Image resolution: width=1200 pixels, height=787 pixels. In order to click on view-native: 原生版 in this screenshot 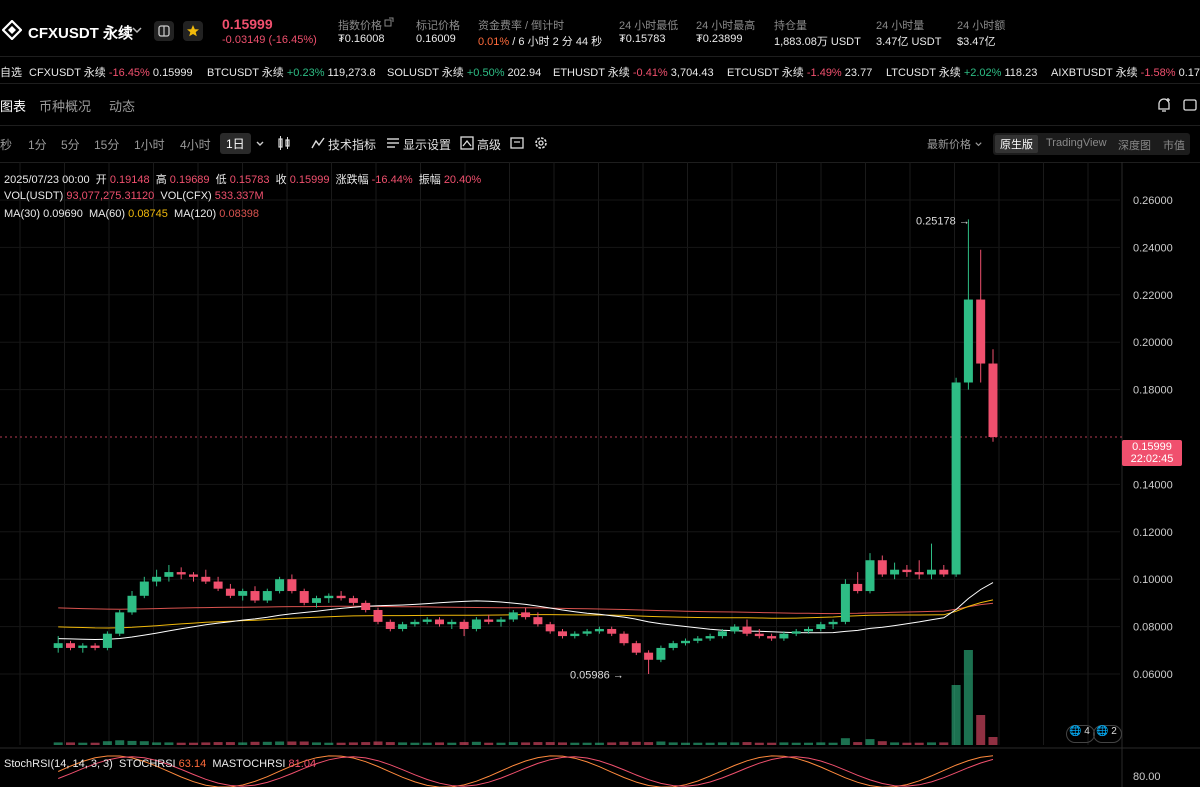, I will do `click(1016, 144)`.